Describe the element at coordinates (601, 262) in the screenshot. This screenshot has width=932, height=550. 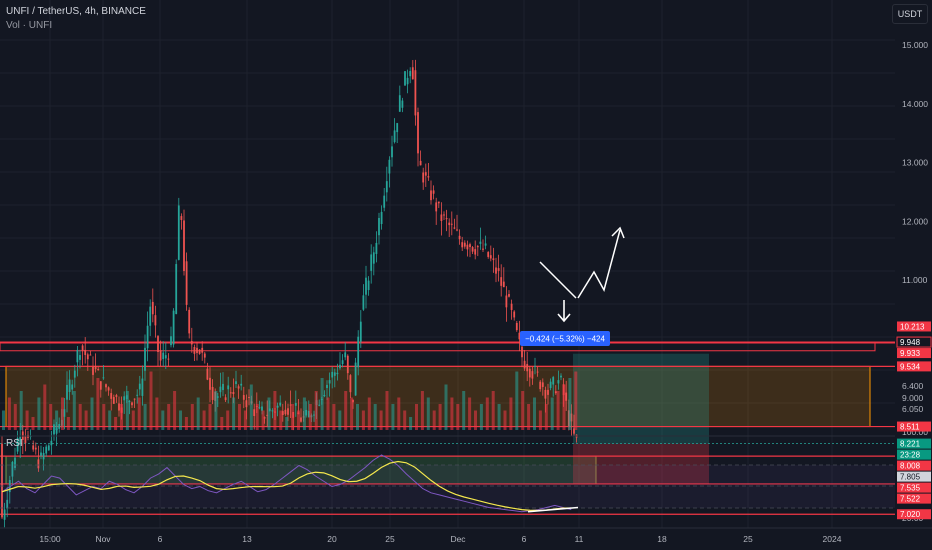
I see `up-arrow` at that location.